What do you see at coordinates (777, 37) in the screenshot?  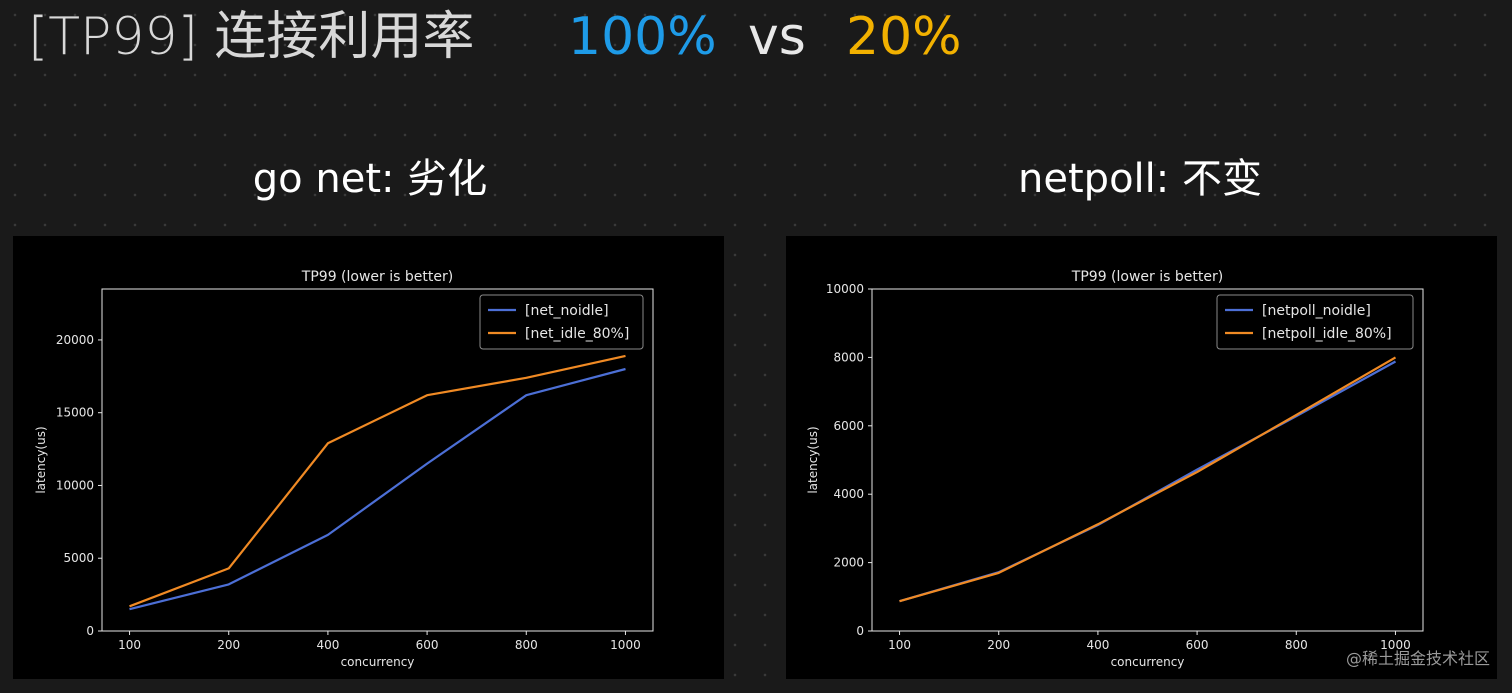 I see `title-vs-text: vs` at bounding box center [777, 37].